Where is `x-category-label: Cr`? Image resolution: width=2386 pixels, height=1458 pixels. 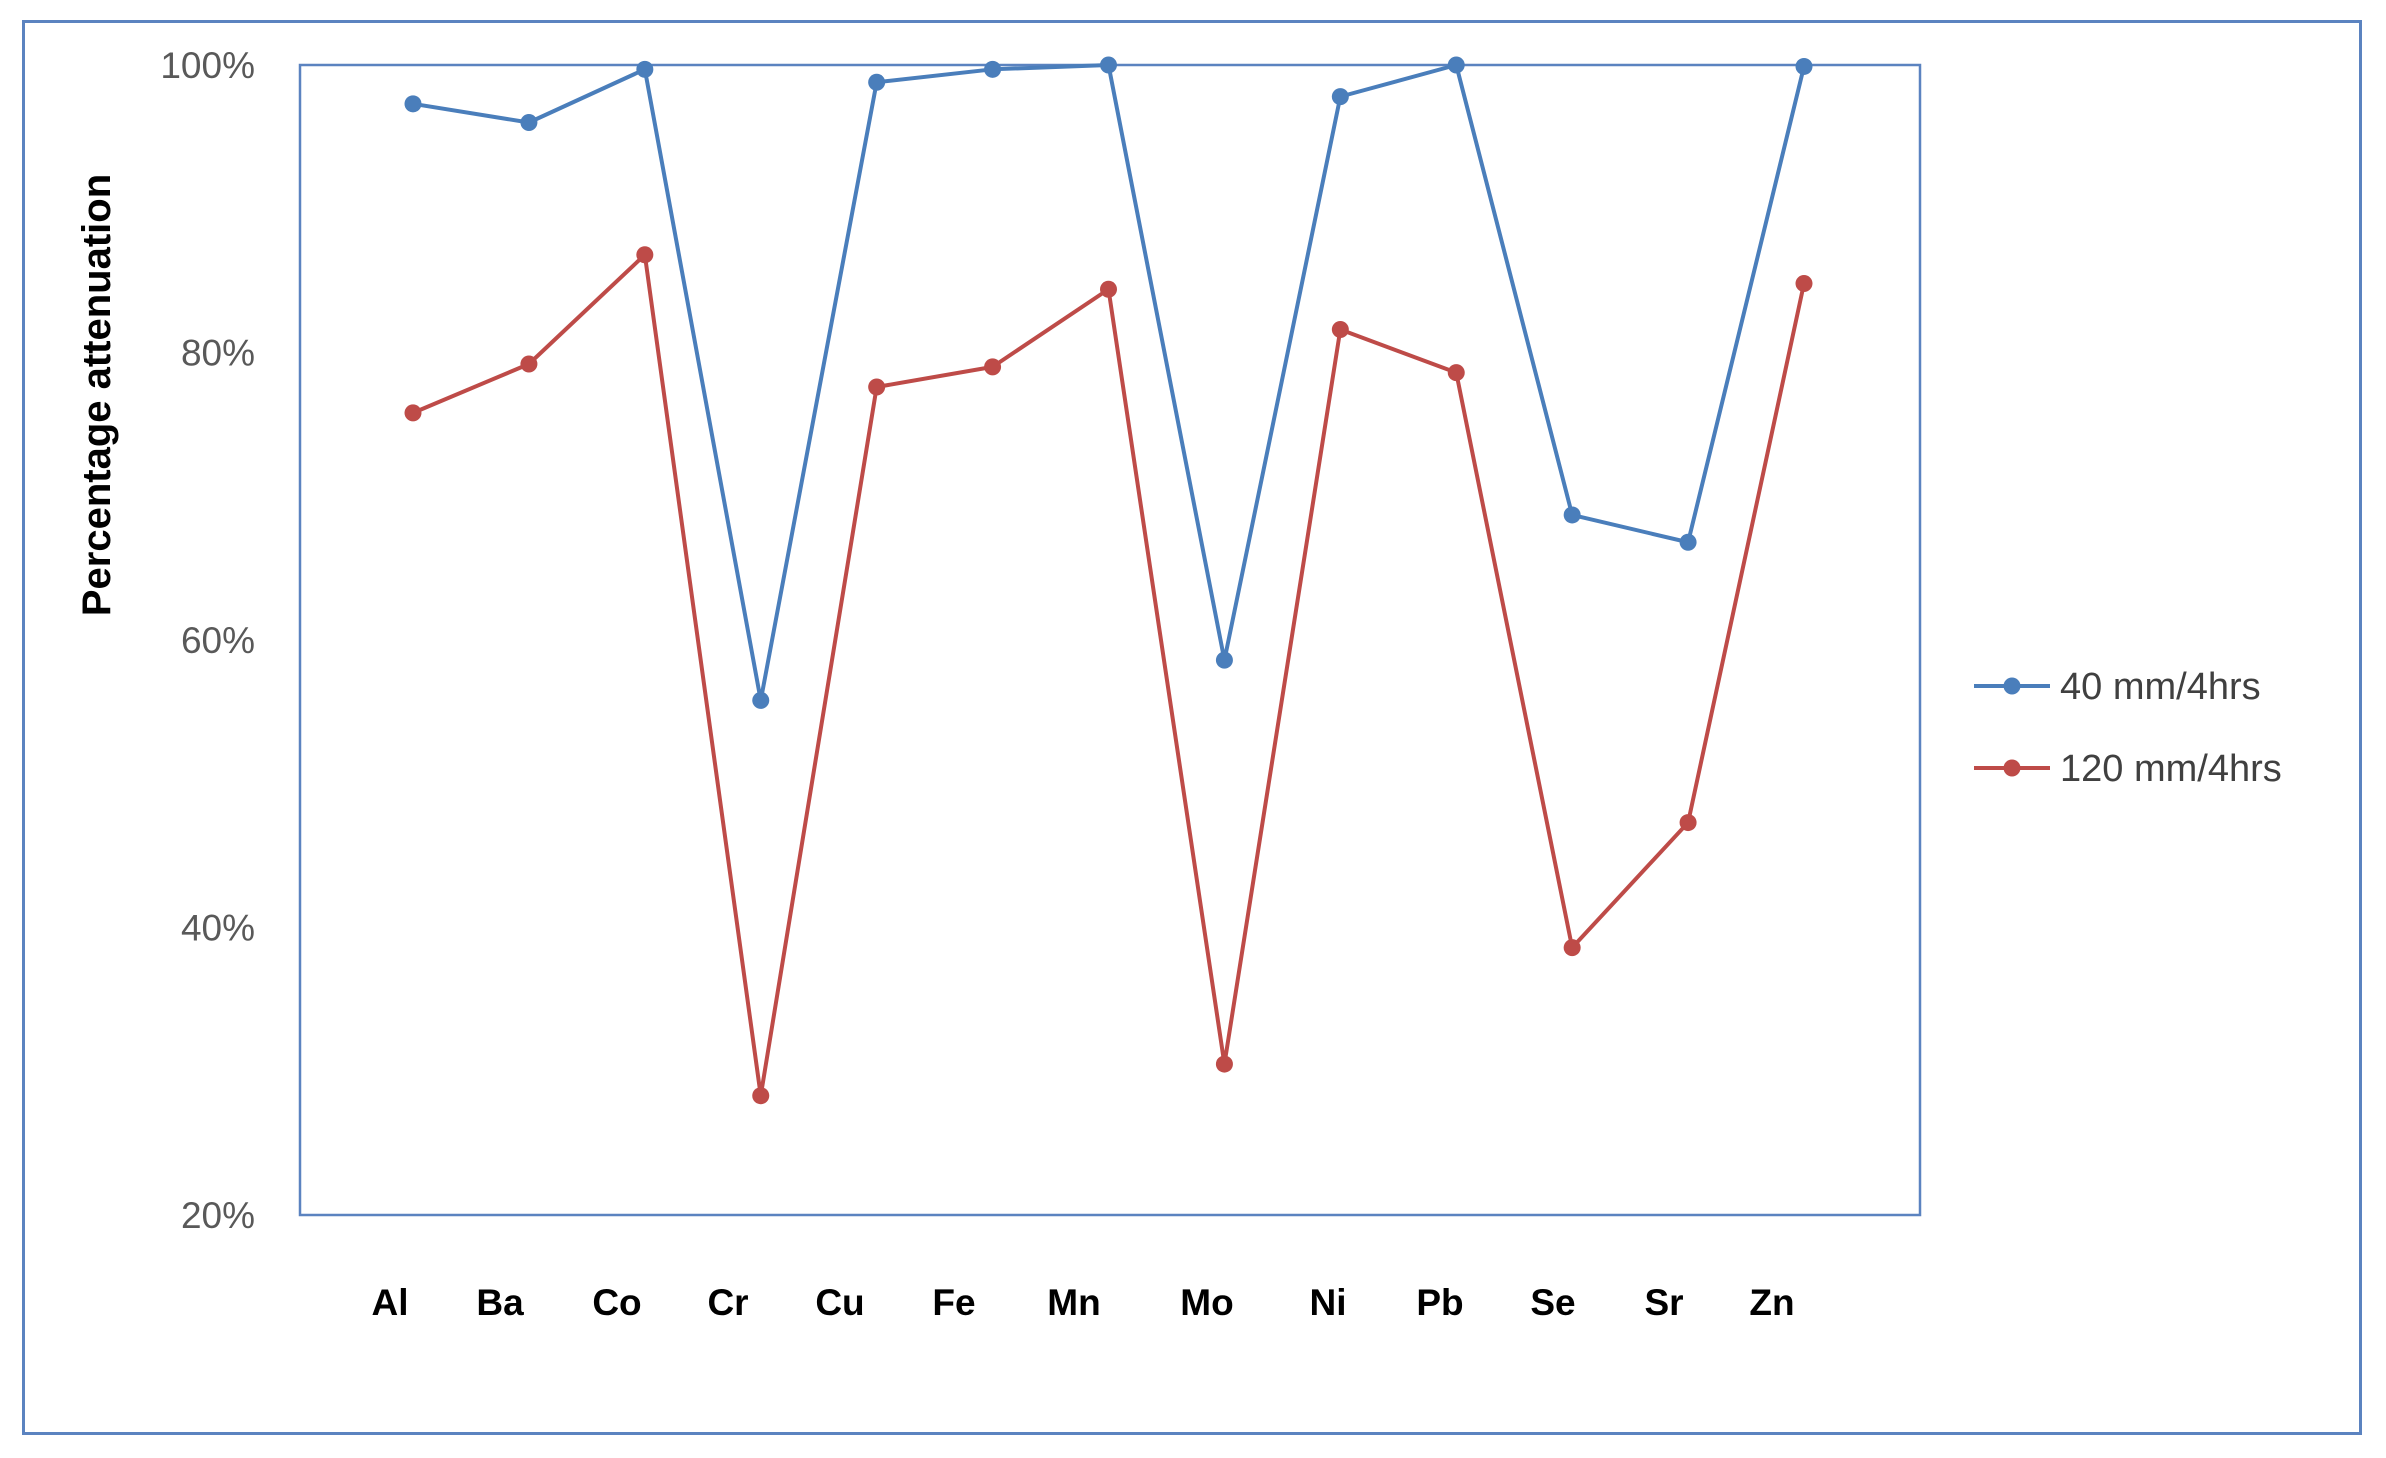 x-category-label: Cr is located at coordinates (727, 1302).